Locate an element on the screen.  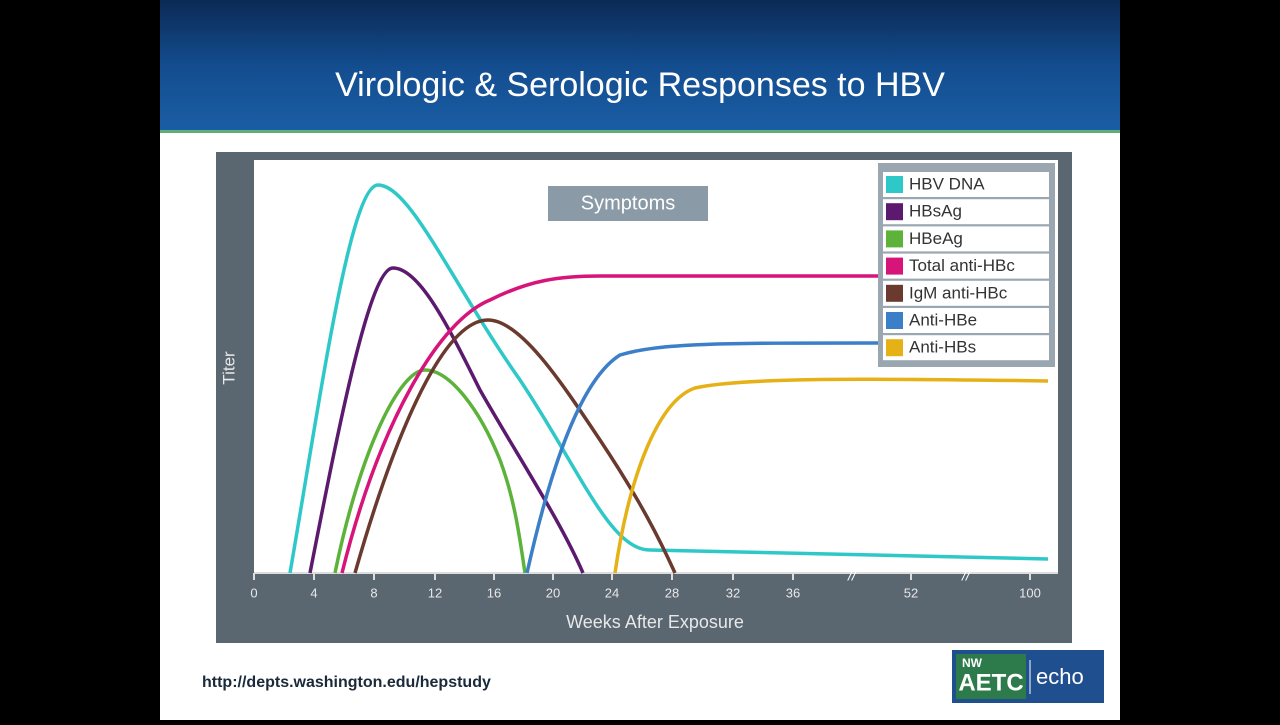
legend-label: HBsAg is located at coordinates (935, 211).